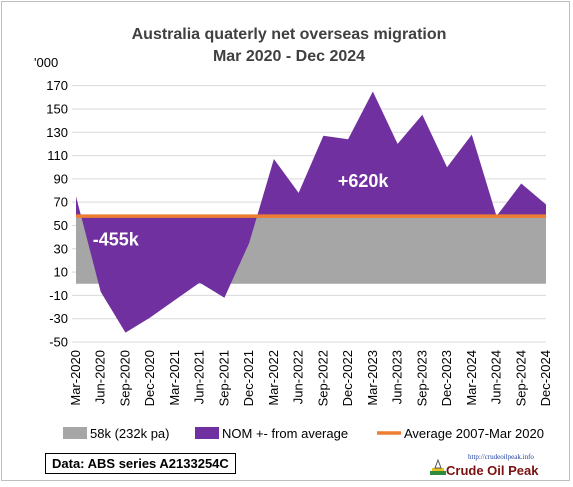 The image size is (573, 487). What do you see at coordinates (372, 378) in the screenshot?
I see `x-tick-label: Mar-2023` at bounding box center [372, 378].